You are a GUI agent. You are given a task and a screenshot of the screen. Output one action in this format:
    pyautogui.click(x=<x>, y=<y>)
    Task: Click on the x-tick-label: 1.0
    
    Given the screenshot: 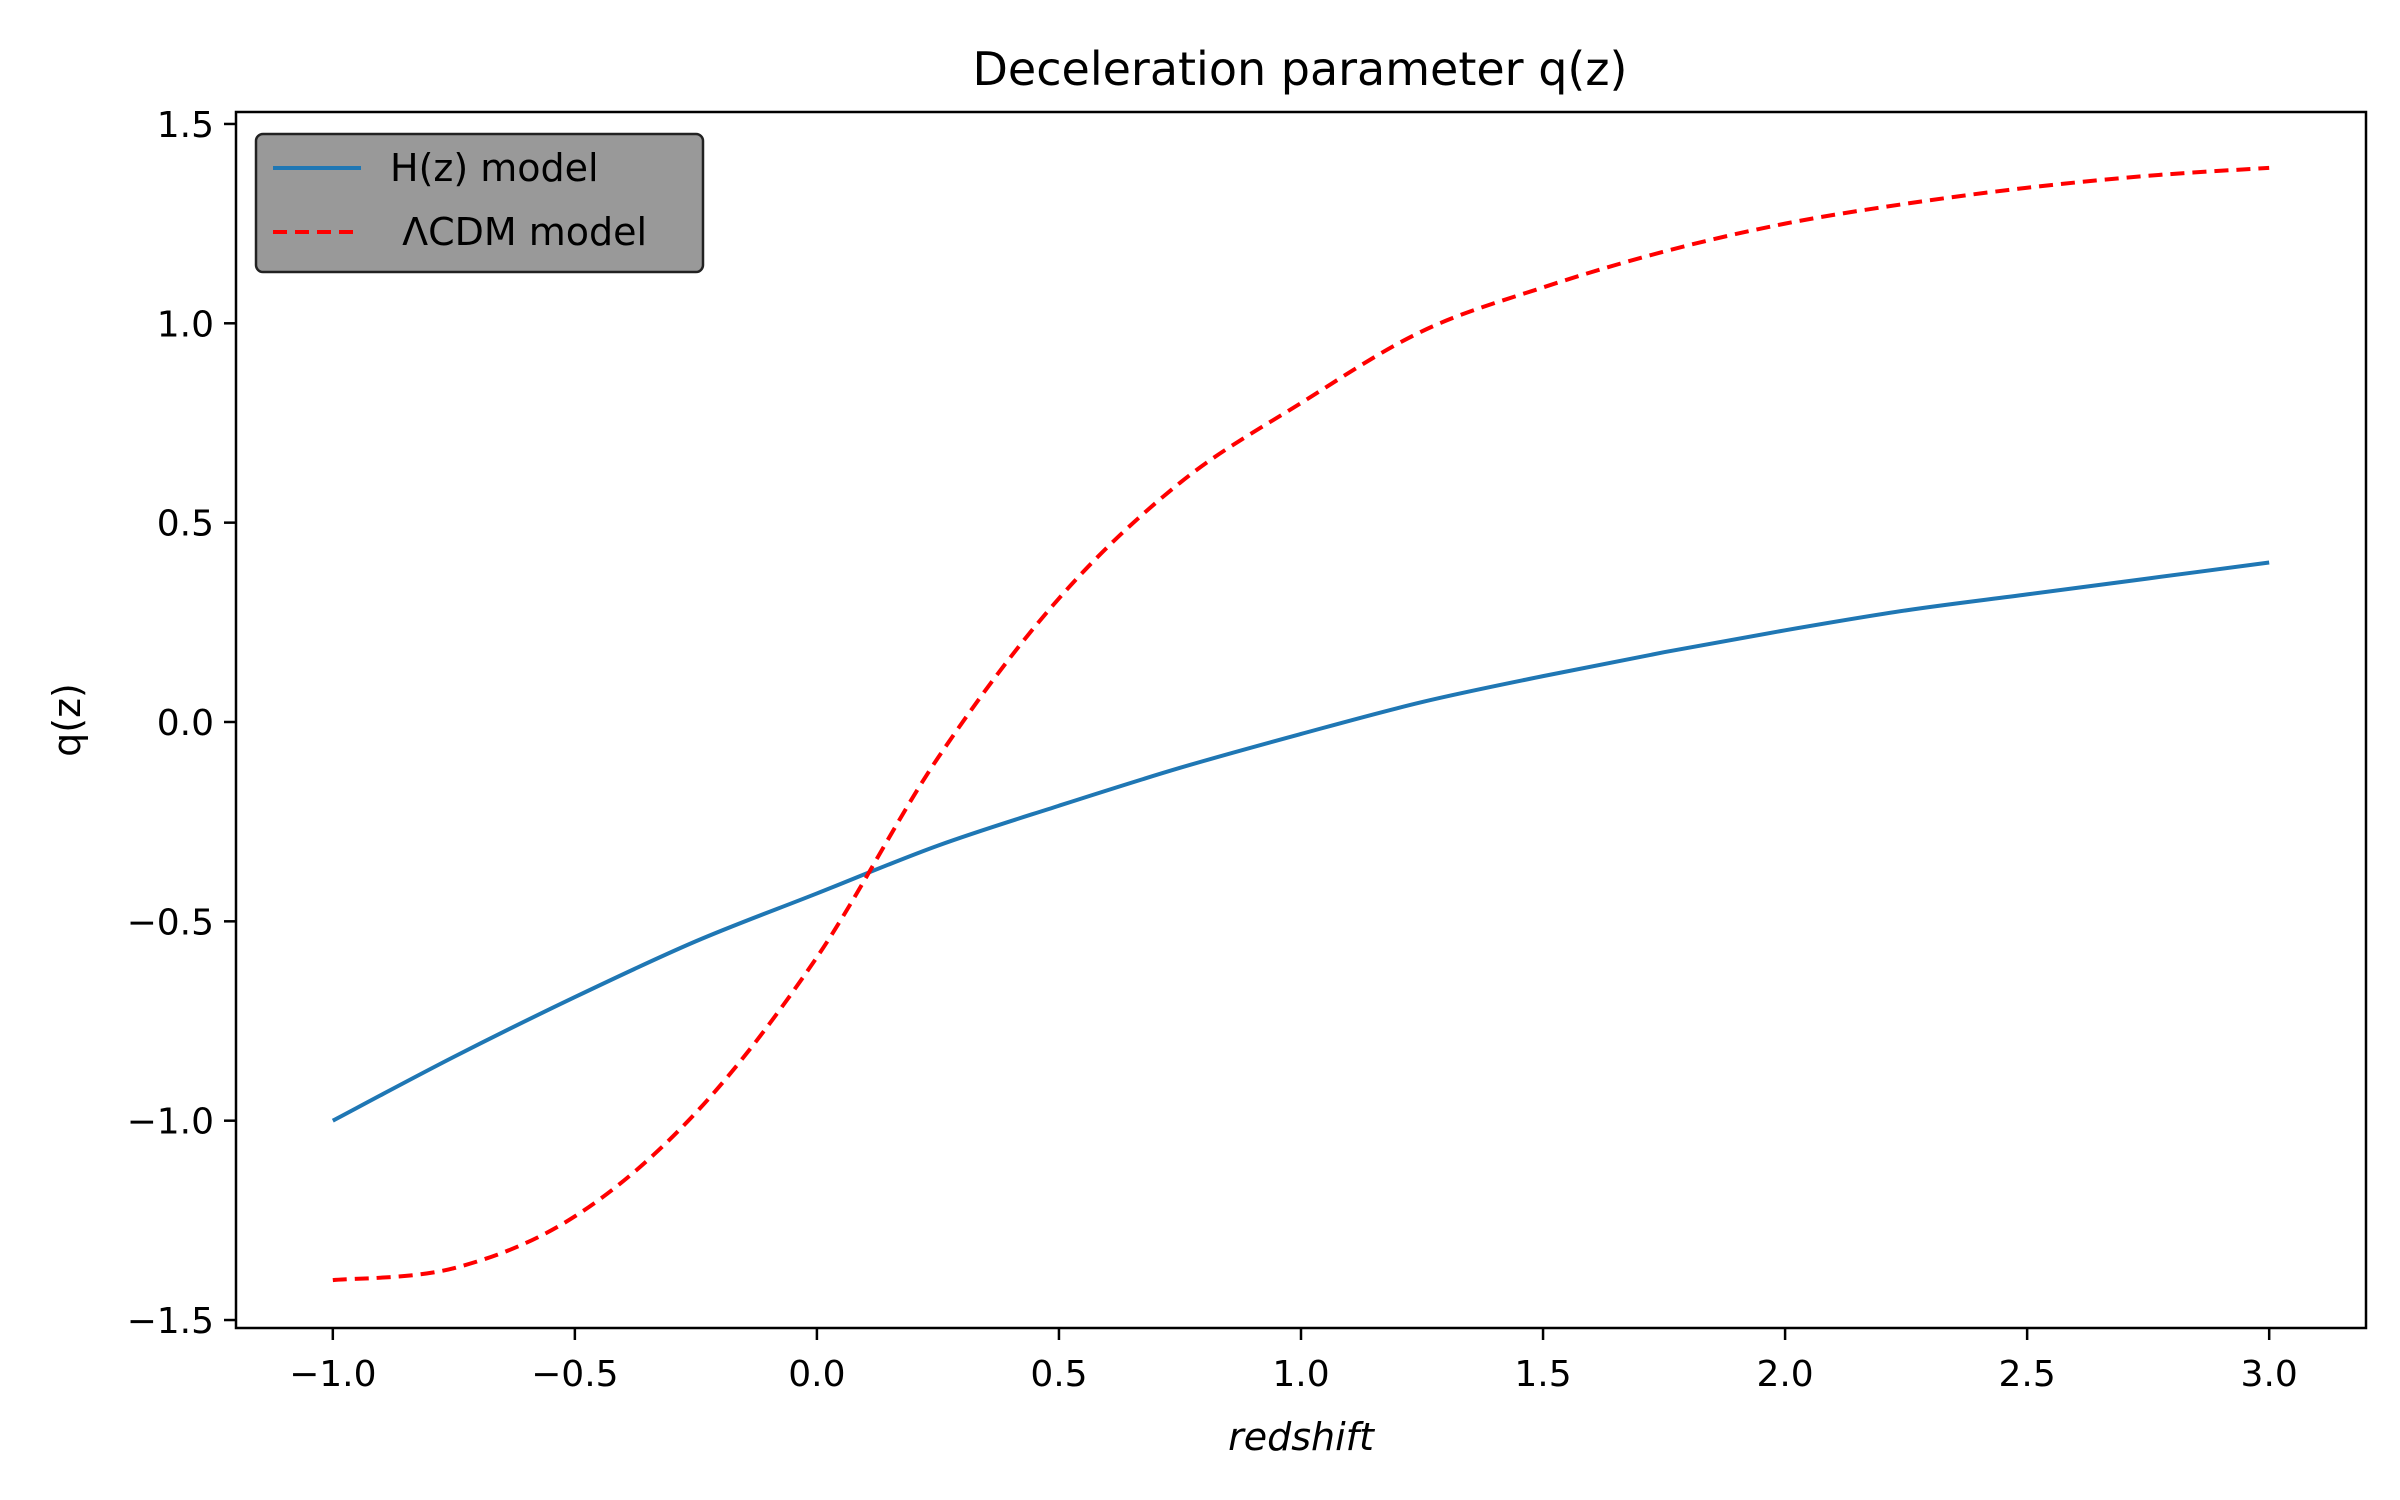 What is the action you would take?
    pyautogui.click(x=1300, y=1374)
    